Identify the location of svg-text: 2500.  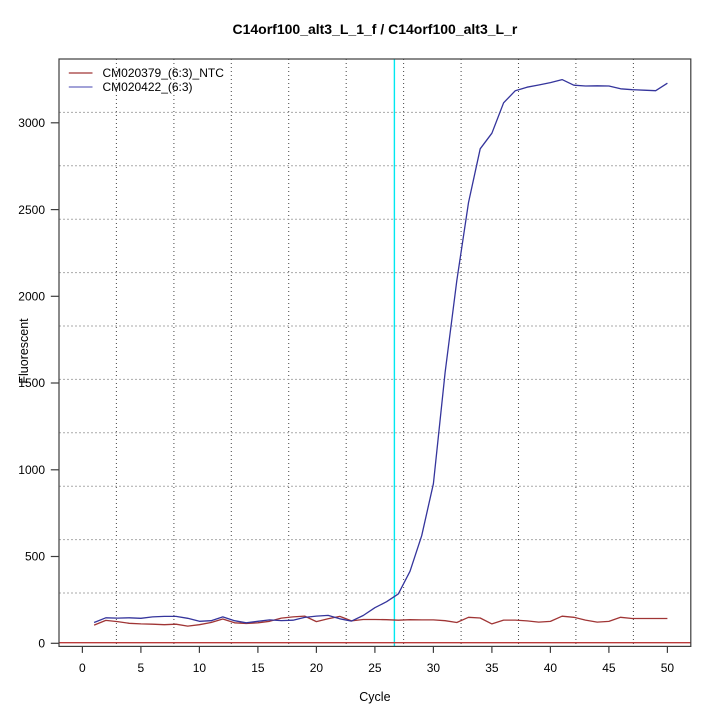
(31, 210).